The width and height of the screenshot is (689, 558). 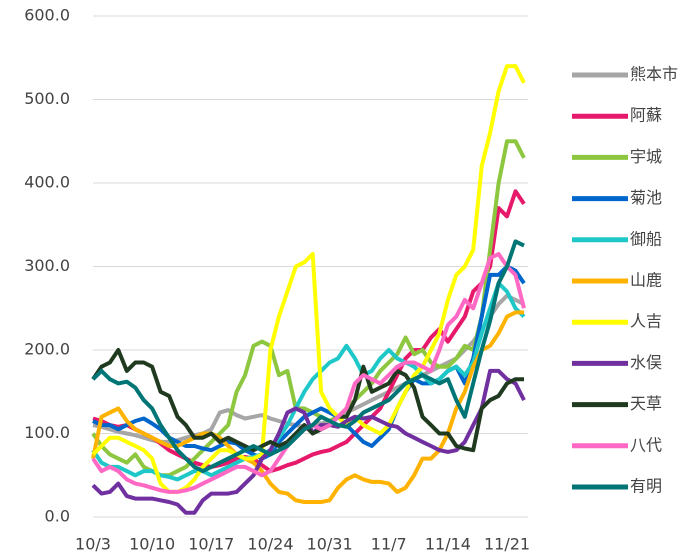 What do you see at coordinates (47, 349) in the screenshot?
I see `y-tick-label: 200.0` at bounding box center [47, 349].